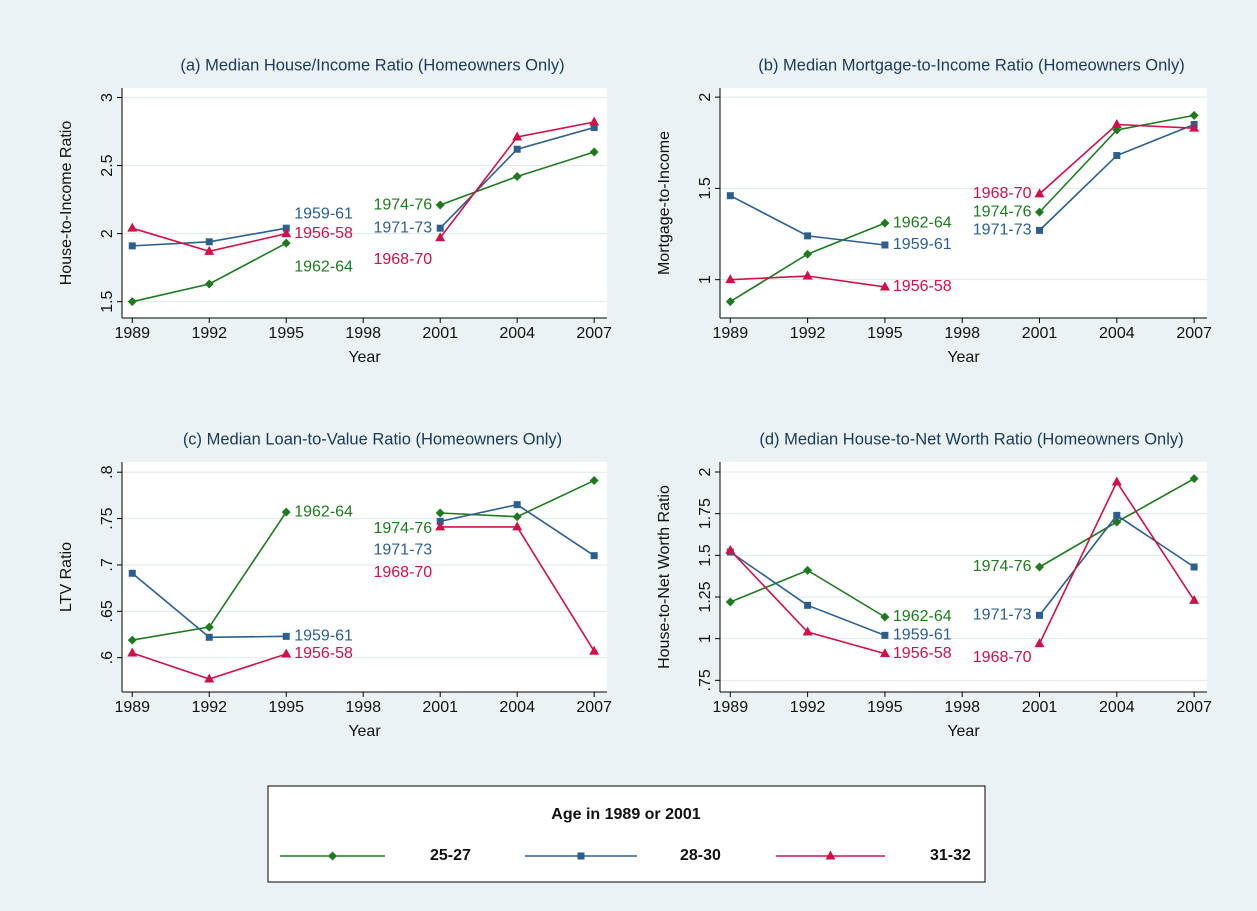  Describe the element at coordinates (107, 657) in the screenshot. I see `y-tick-label: .6` at that location.